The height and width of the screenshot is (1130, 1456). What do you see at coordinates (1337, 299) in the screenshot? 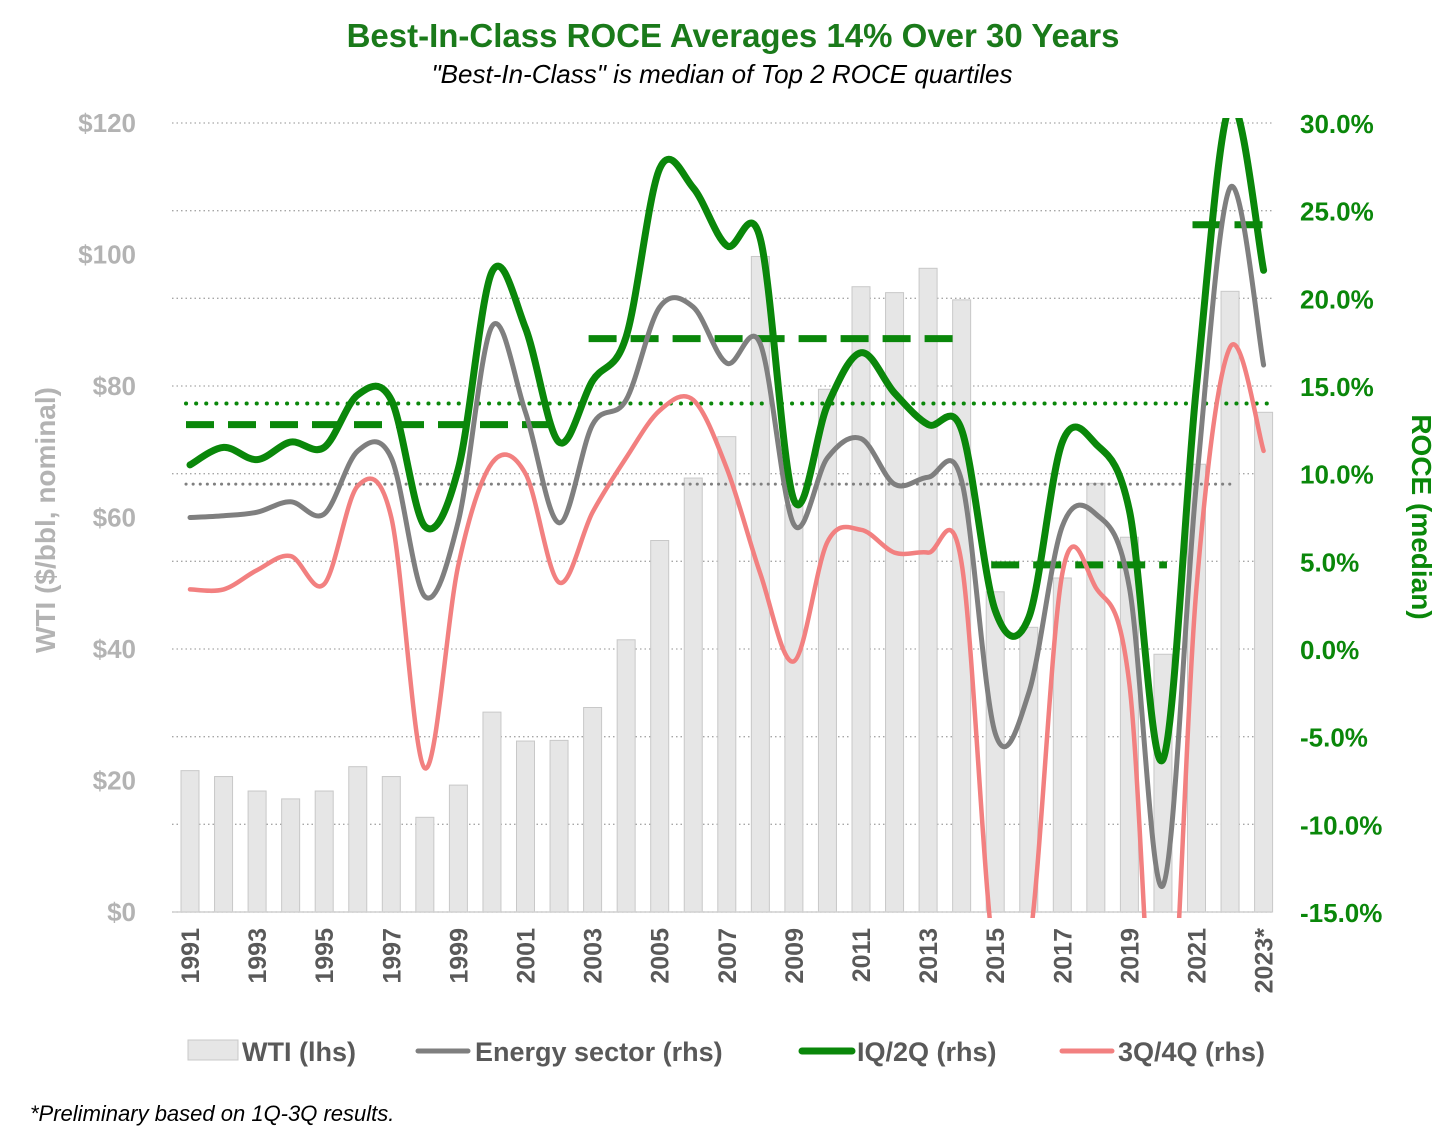
I see `right-tick-label: 20.0%` at bounding box center [1337, 299].